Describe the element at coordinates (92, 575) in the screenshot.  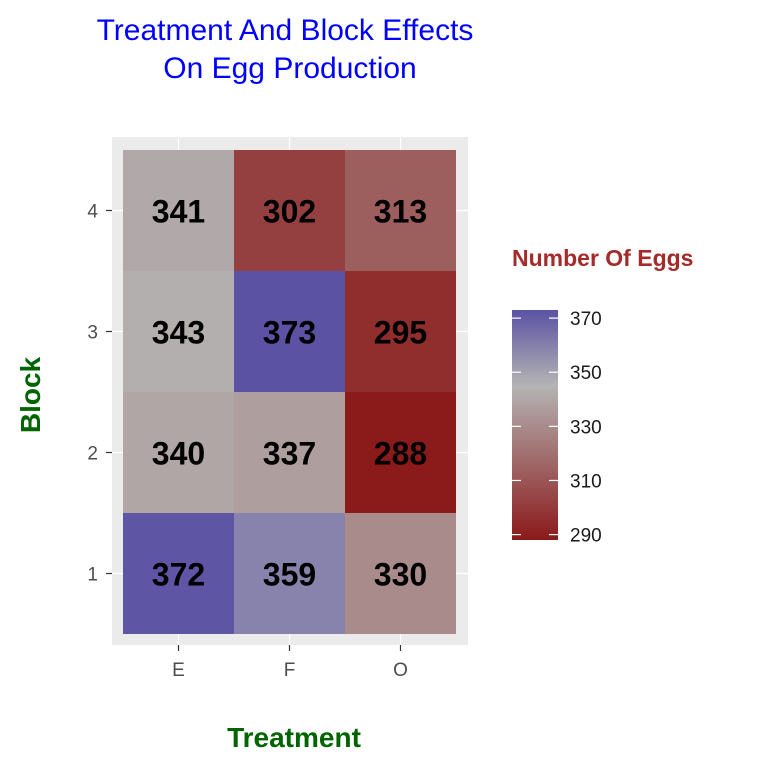
I see `y-tick-label: 1` at that location.